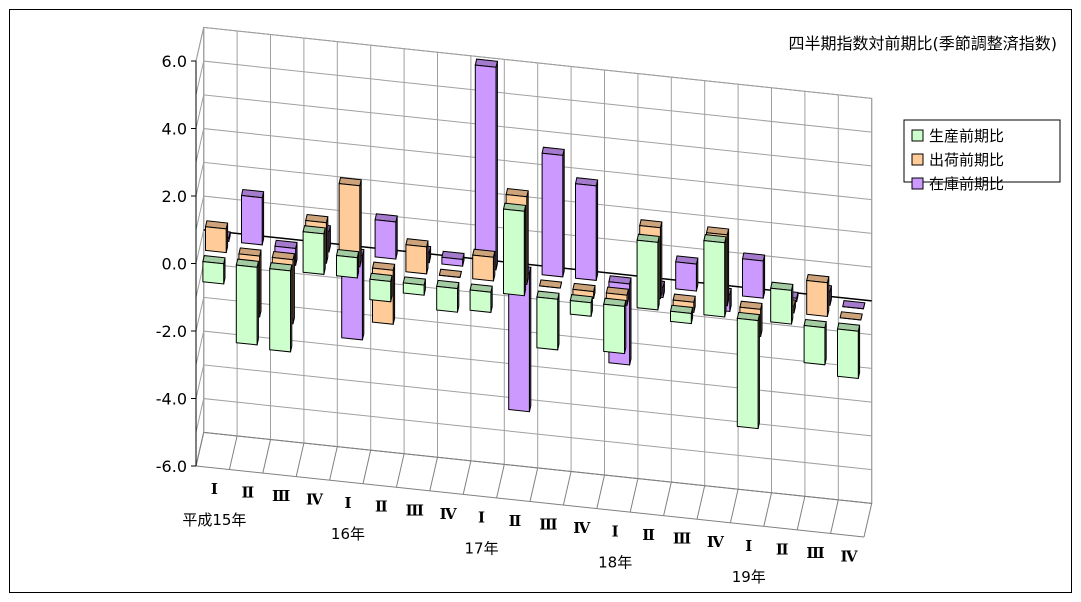  I want to click on year-label: 17年, so click(482, 548).